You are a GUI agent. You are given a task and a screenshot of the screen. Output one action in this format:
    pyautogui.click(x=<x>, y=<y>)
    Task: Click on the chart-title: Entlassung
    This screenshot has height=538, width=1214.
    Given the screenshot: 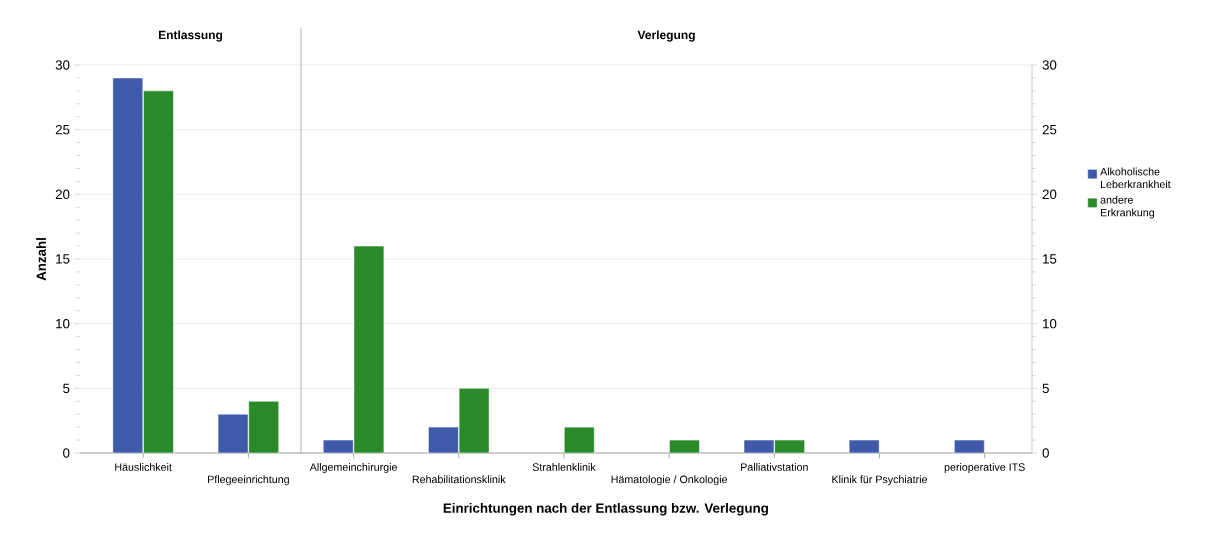 What is the action you would take?
    pyautogui.click(x=190, y=36)
    